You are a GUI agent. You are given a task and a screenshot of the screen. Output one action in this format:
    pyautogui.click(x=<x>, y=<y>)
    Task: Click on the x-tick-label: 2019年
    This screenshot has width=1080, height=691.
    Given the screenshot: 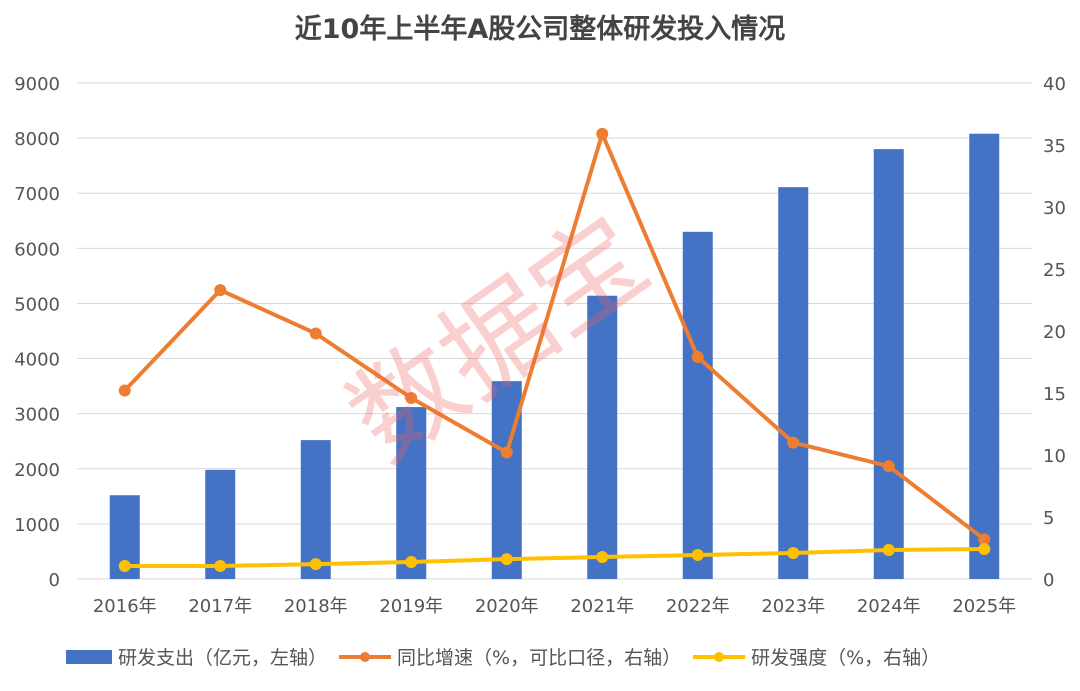 What is the action you would take?
    pyautogui.click(x=411, y=606)
    